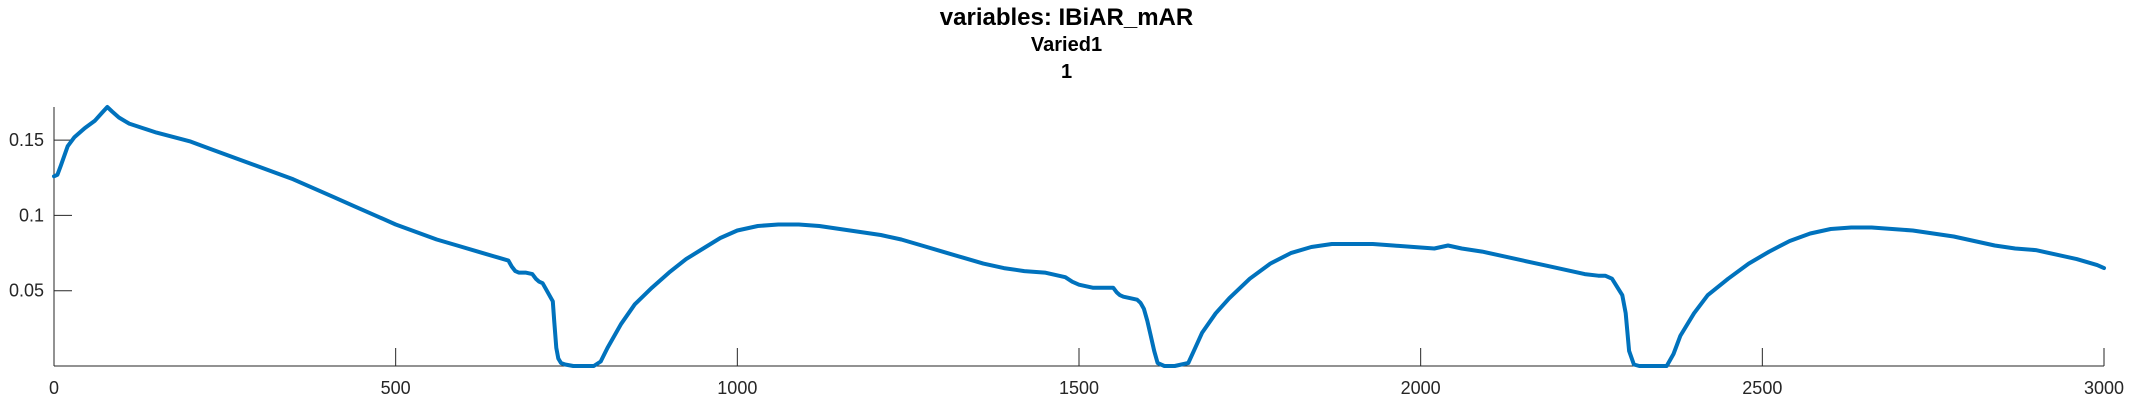 The width and height of the screenshot is (2133, 400). Describe the element at coordinates (1762, 388) in the screenshot. I see `x-tick-label: 2500` at that location.